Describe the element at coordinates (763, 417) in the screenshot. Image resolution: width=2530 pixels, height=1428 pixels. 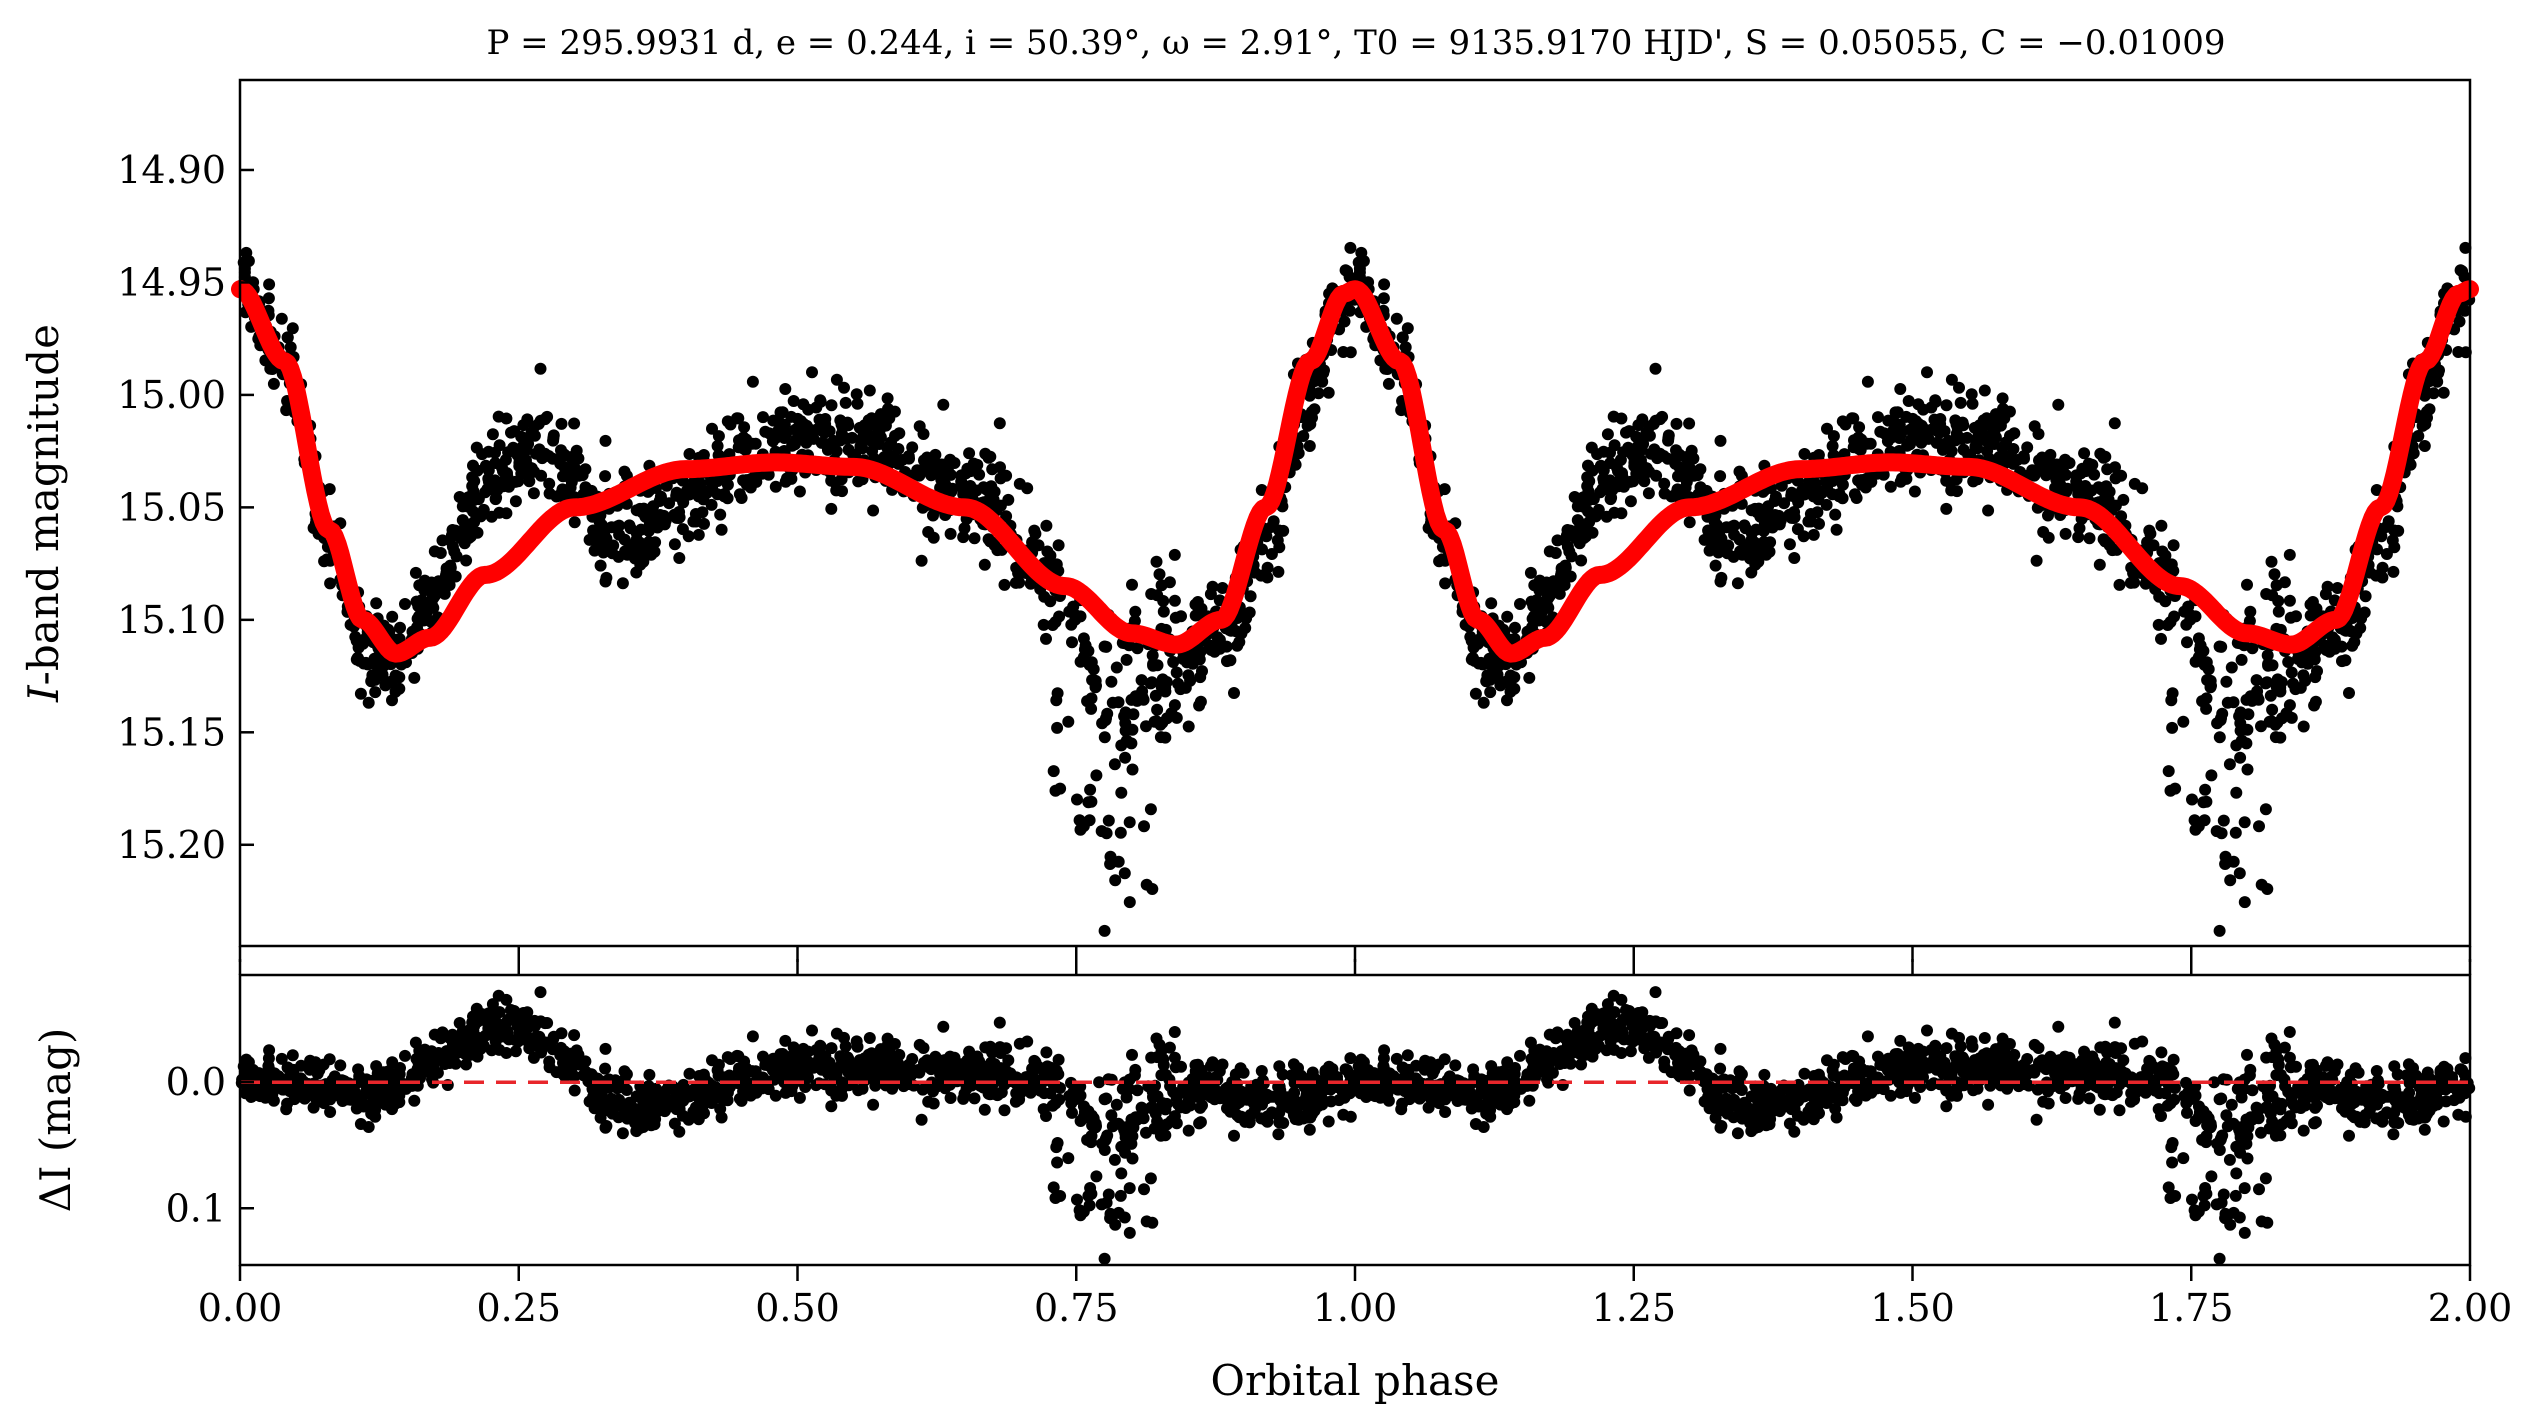
I see `observed-point-1978` at that location.